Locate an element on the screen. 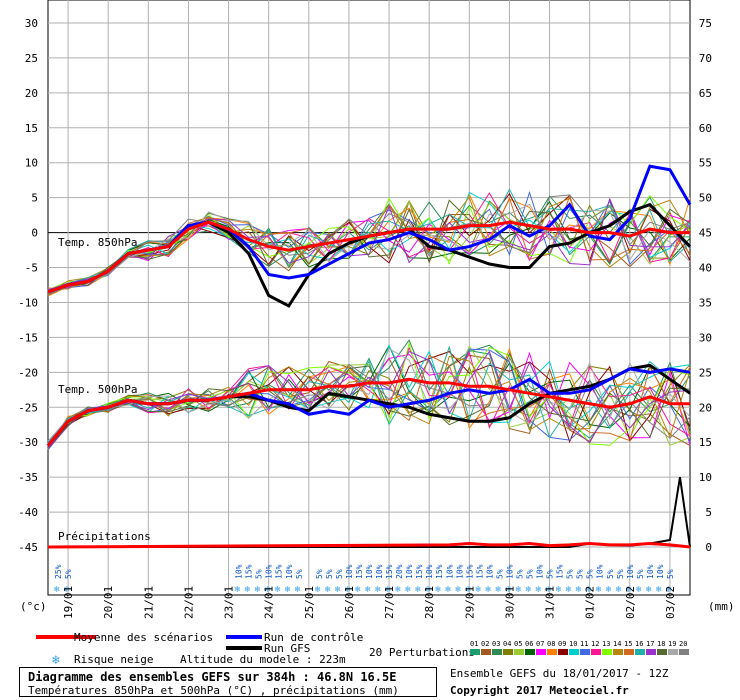 This screenshot has height=700, width=740. date-tick: 01/02 is located at coordinates (590, 602).